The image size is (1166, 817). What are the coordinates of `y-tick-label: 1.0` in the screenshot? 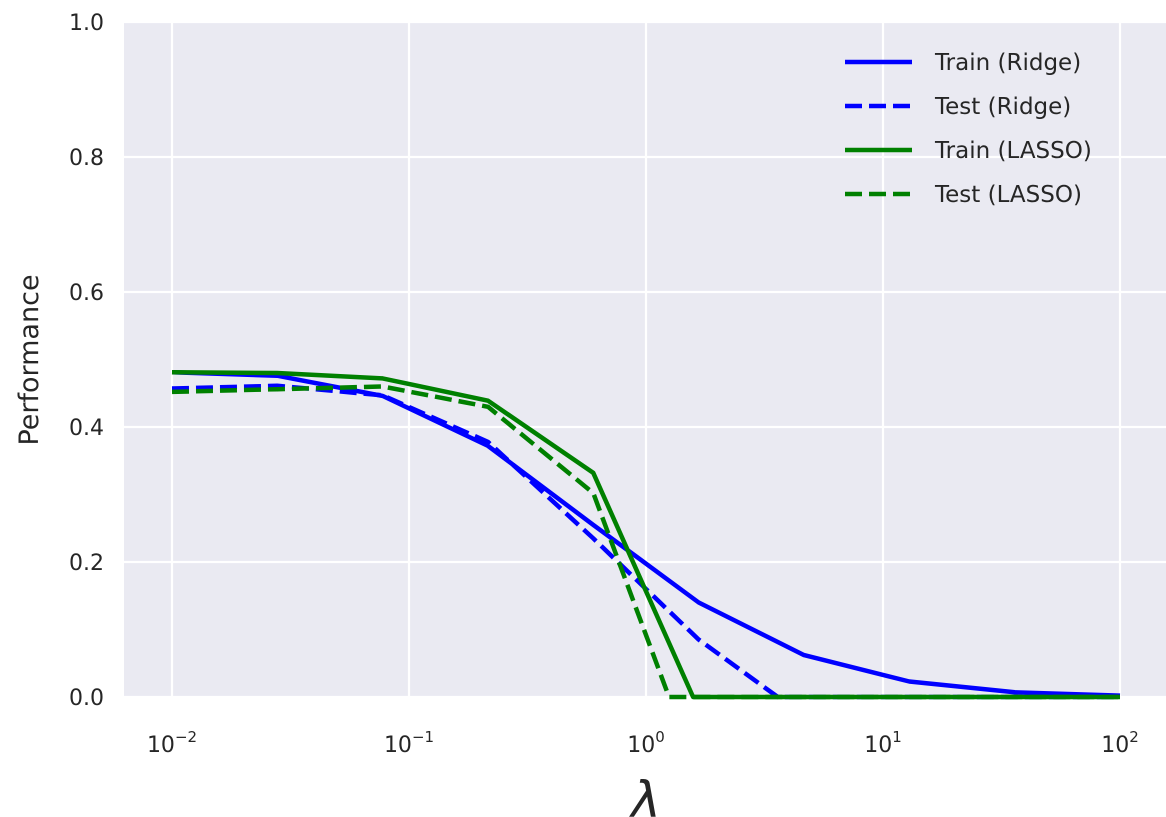 It's located at (86, 23).